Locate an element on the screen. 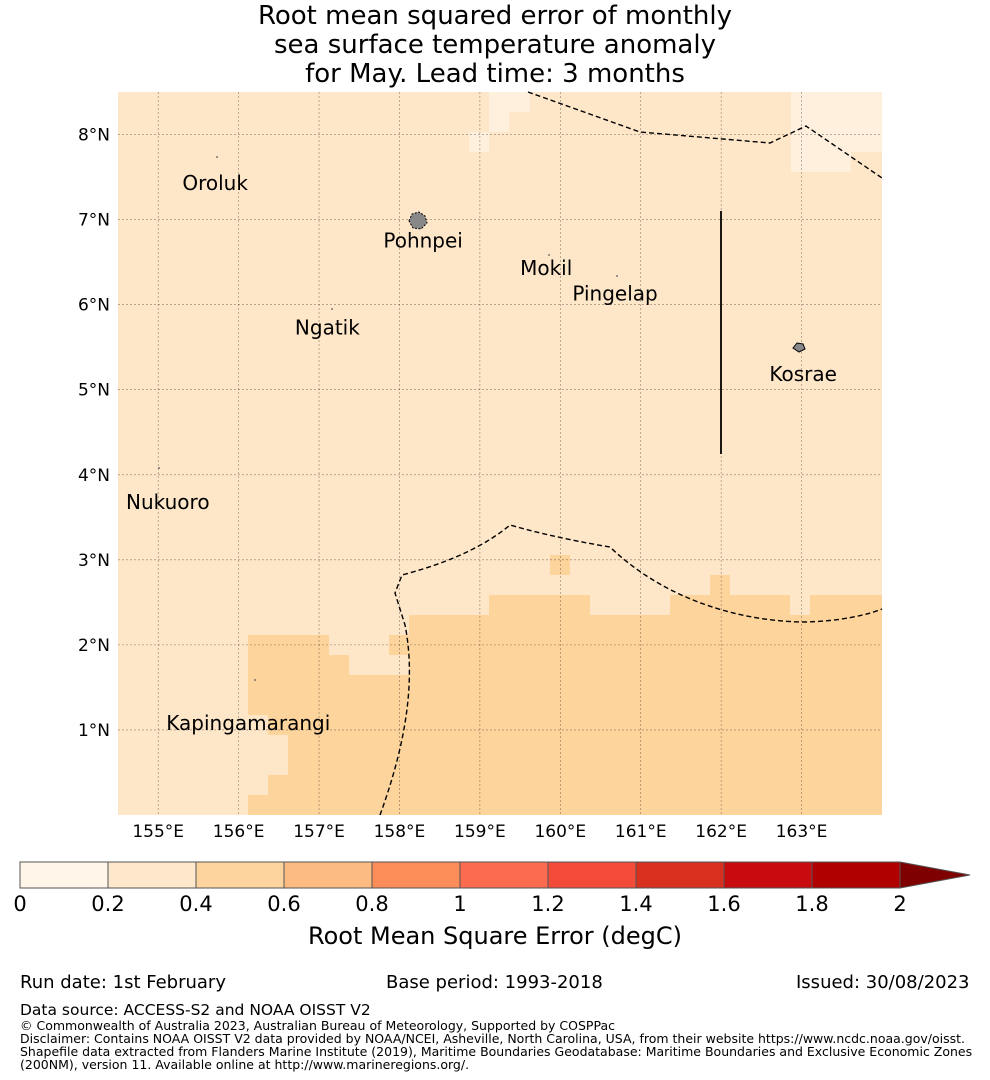 This screenshot has width=990, height=1080. place-label-nukuoro: Nukuoro is located at coordinates (168, 502).